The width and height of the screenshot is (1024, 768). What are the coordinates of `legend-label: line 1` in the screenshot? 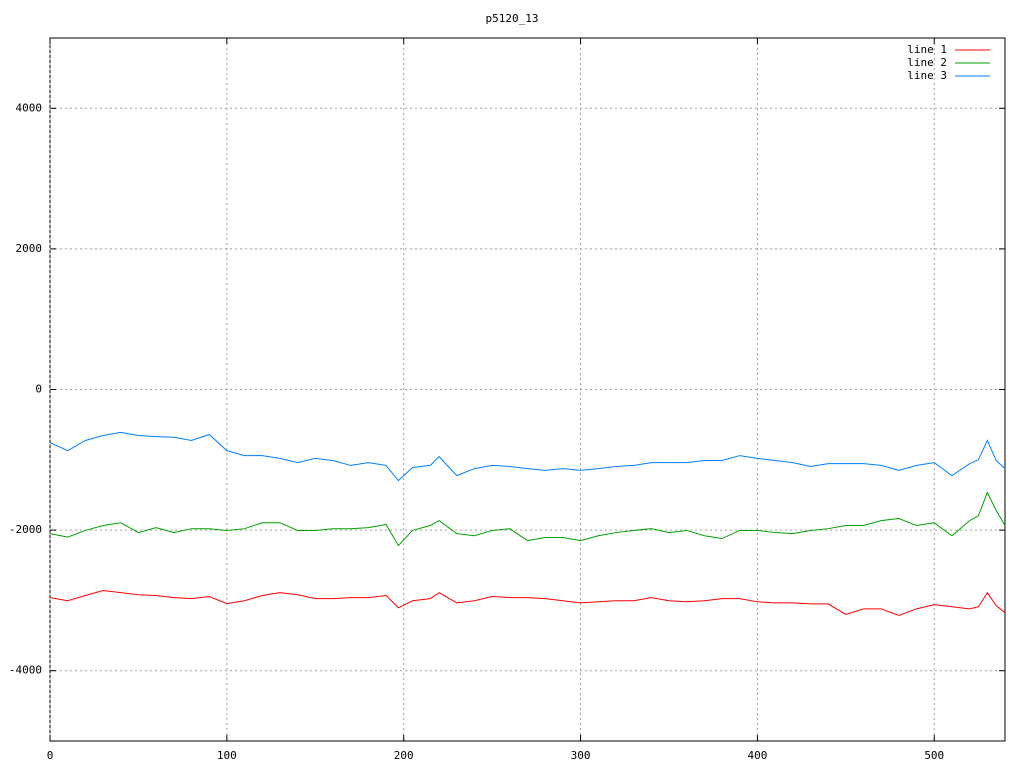 It's located at (927, 49).